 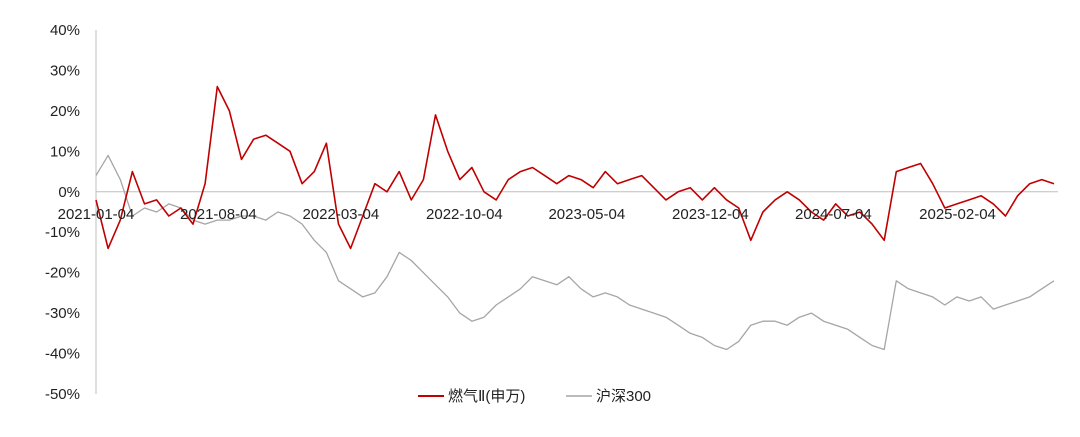 What do you see at coordinates (65, 151) in the screenshot?
I see `y-tick-label: 10%` at bounding box center [65, 151].